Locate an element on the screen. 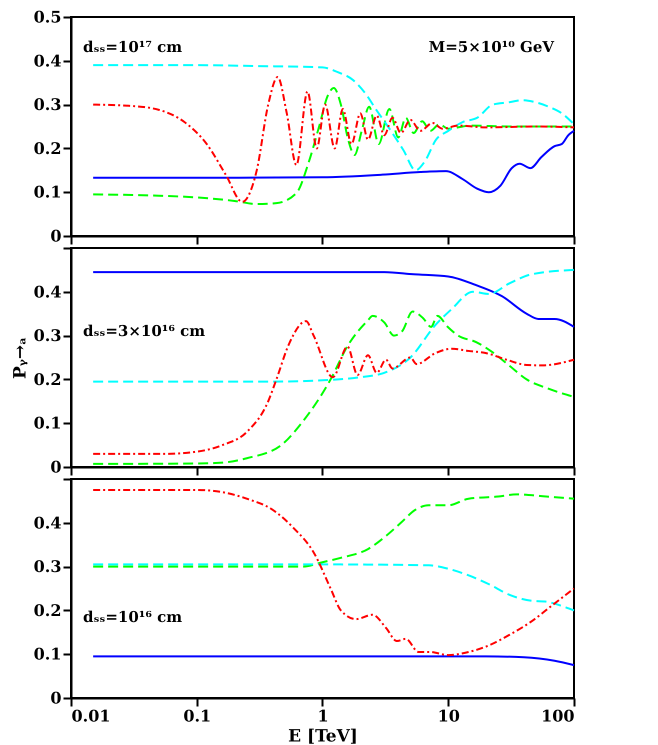 The height and width of the screenshot is (745, 658). annotation: dₛₛ=3×10¹⁶ cm is located at coordinates (144, 331).